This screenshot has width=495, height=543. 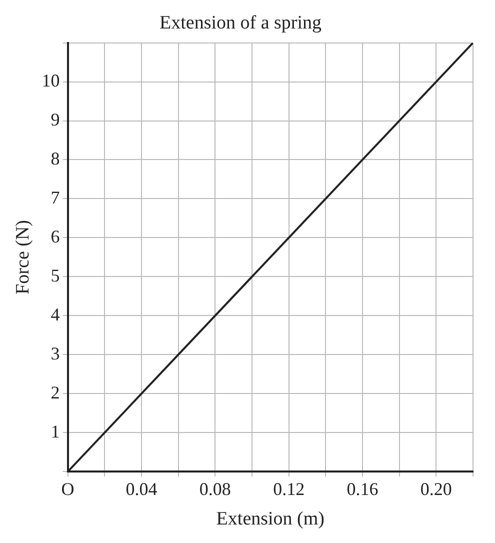 I want to click on y-axis-title: Force (N), so click(x=23, y=257).